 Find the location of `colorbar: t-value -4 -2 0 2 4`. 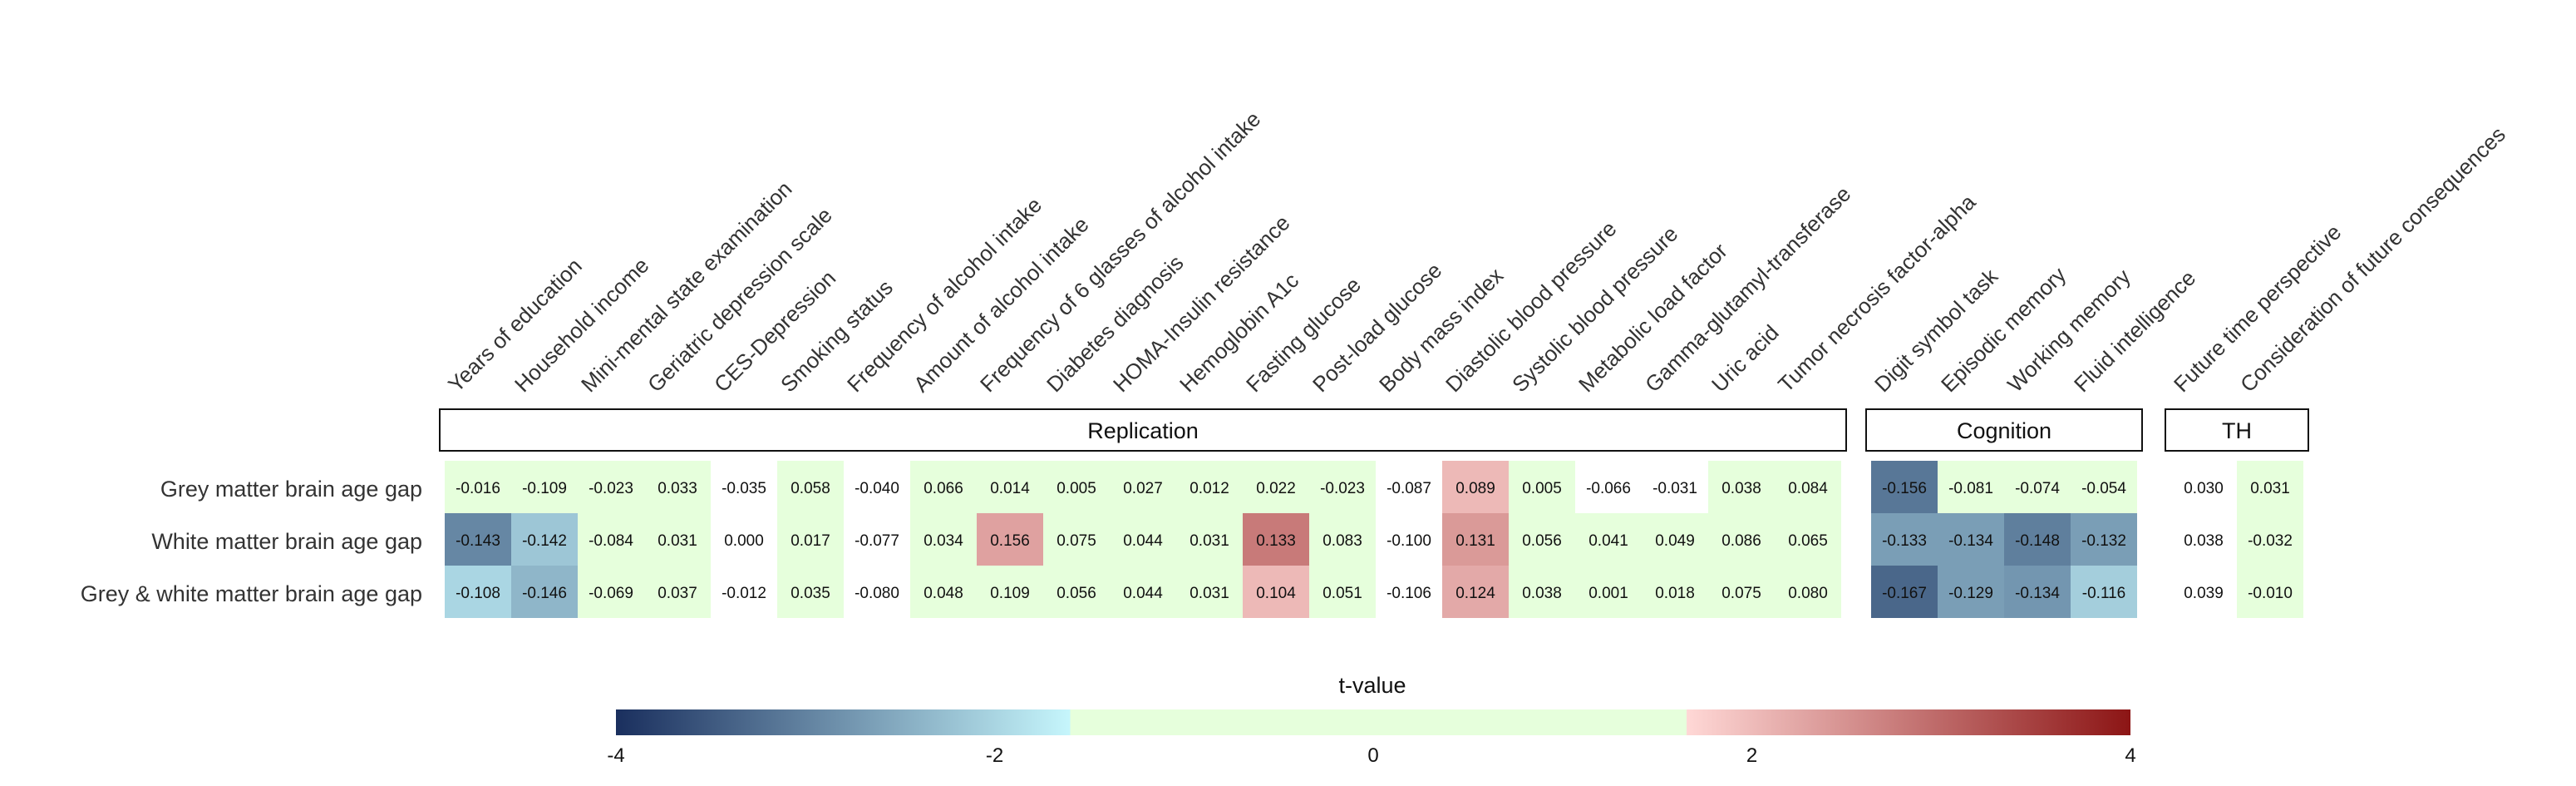

colorbar: t-value -4 -2 0 2 4 is located at coordinates (1371, 720).